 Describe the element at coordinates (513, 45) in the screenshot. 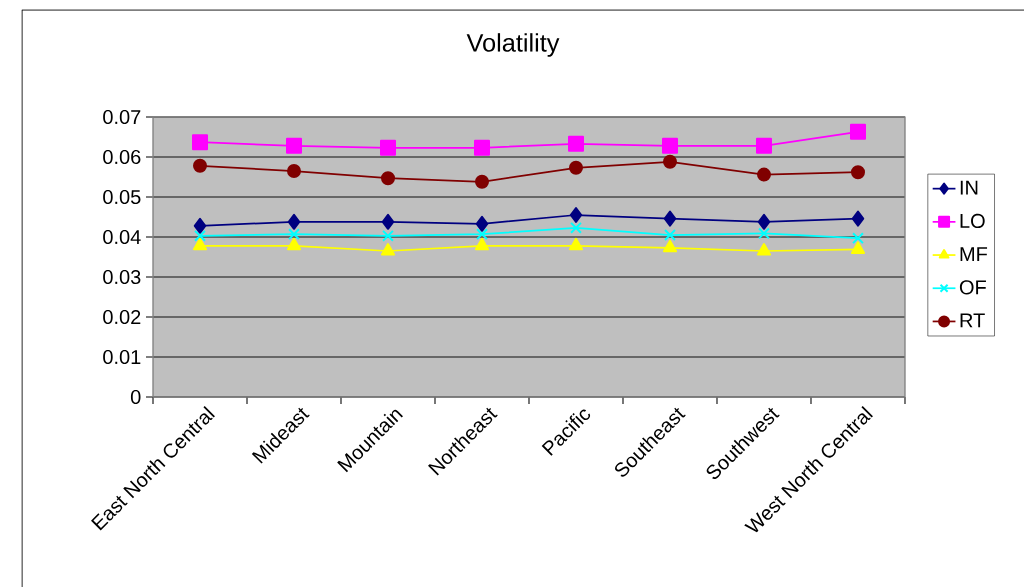

I see `chart-title: Volatility` at that location.